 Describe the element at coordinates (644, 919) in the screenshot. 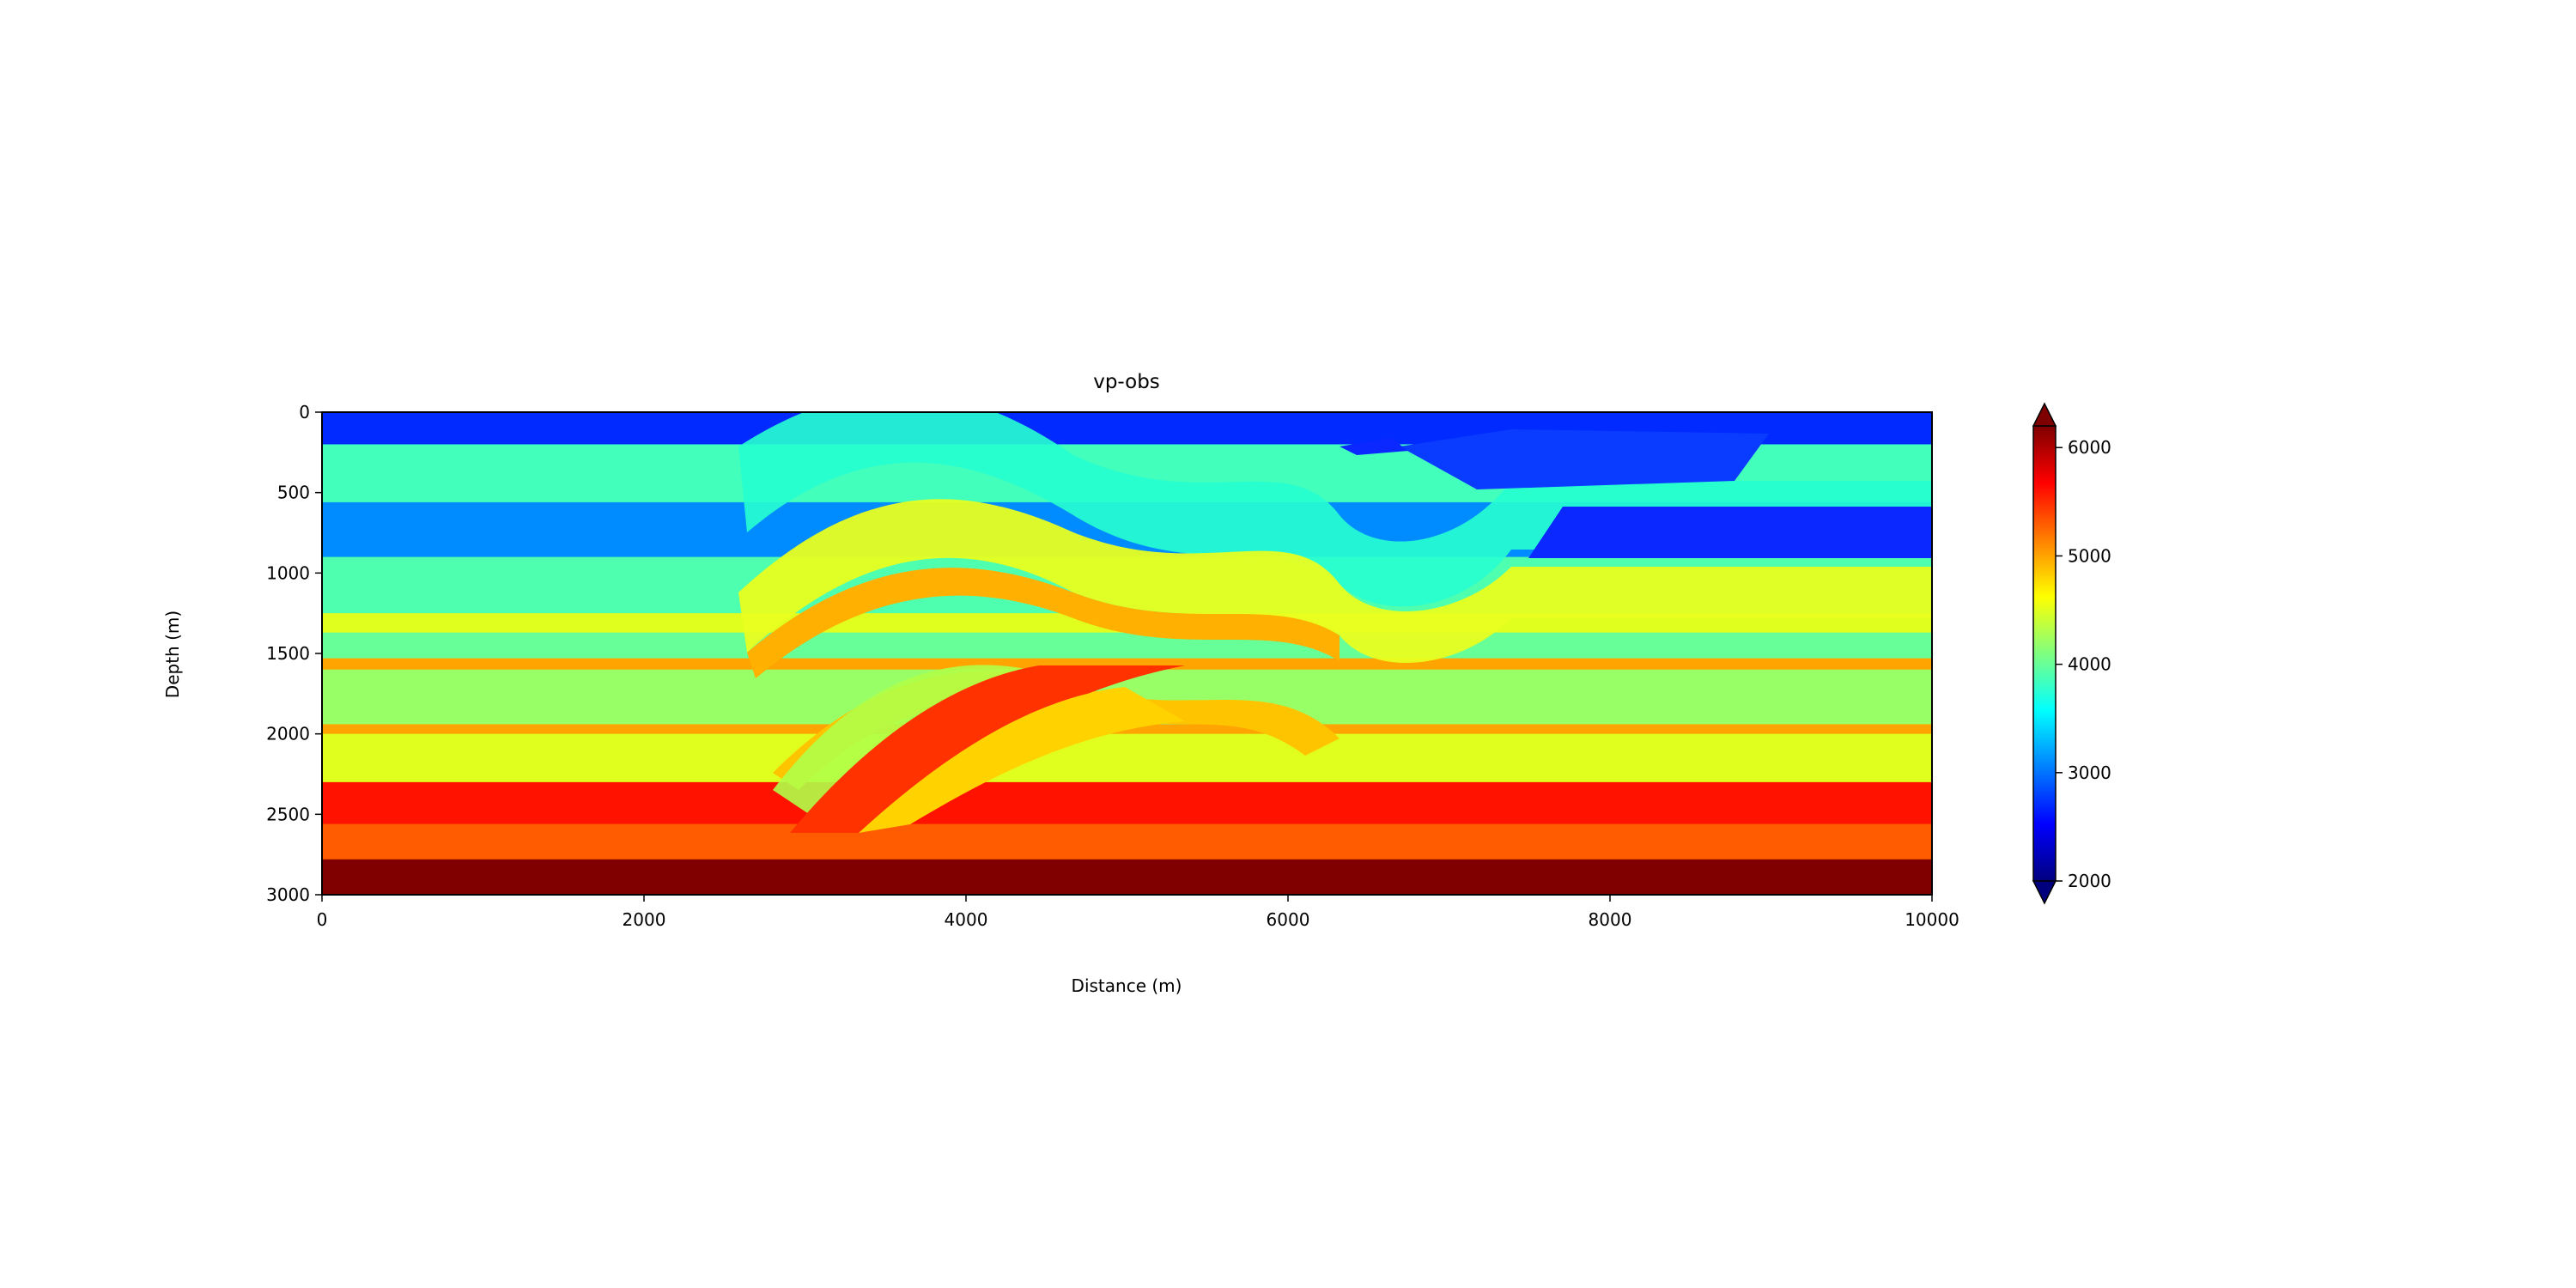

I see `x-tick-label: 2000` at that location.